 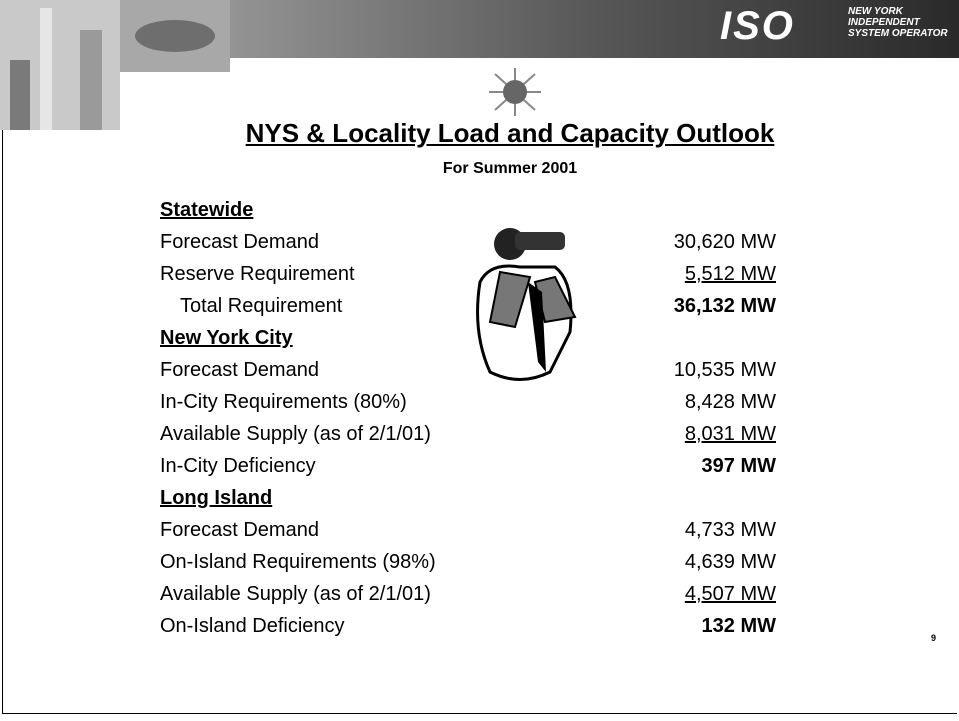 I want to click on landscape-shape, so click(x=175, y=36).